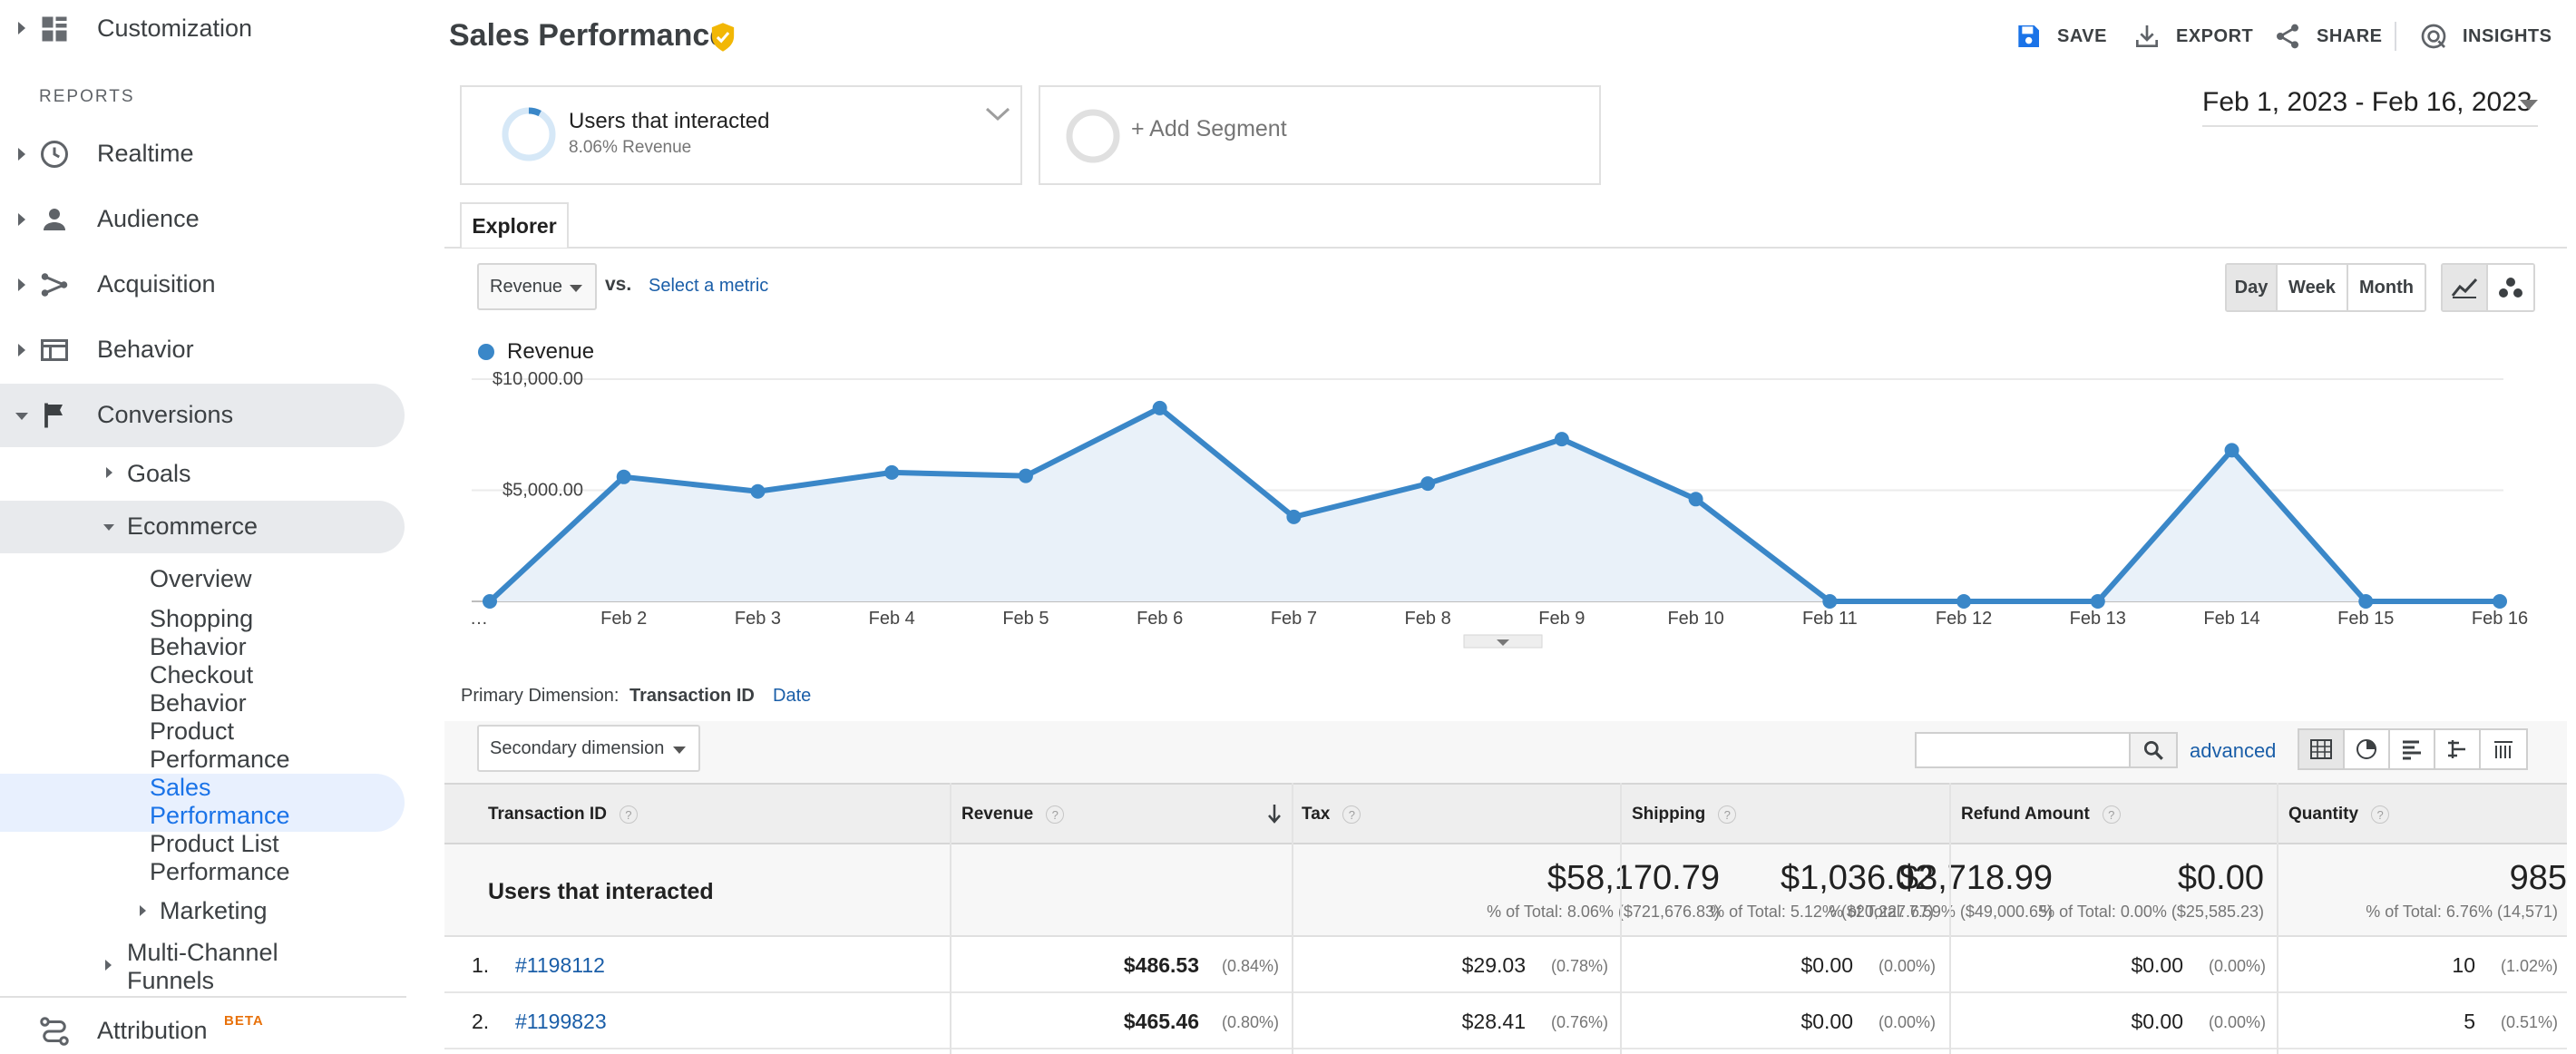 Image resolution: width=2576 pixels, height=1054 pixels. What do you see at coordinates (537, 286) in the screenshot?
I see `metric-select: Revenue` at bounding box center [537, 286].